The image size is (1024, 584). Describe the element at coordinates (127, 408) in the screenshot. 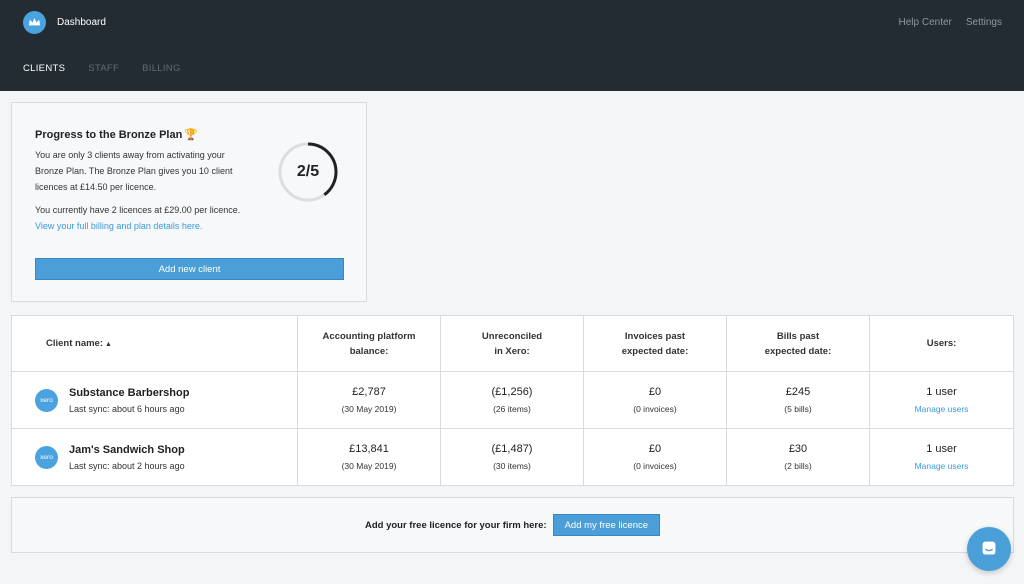

I see `last-sync: Last sync: about 6 hours ago` at that location.